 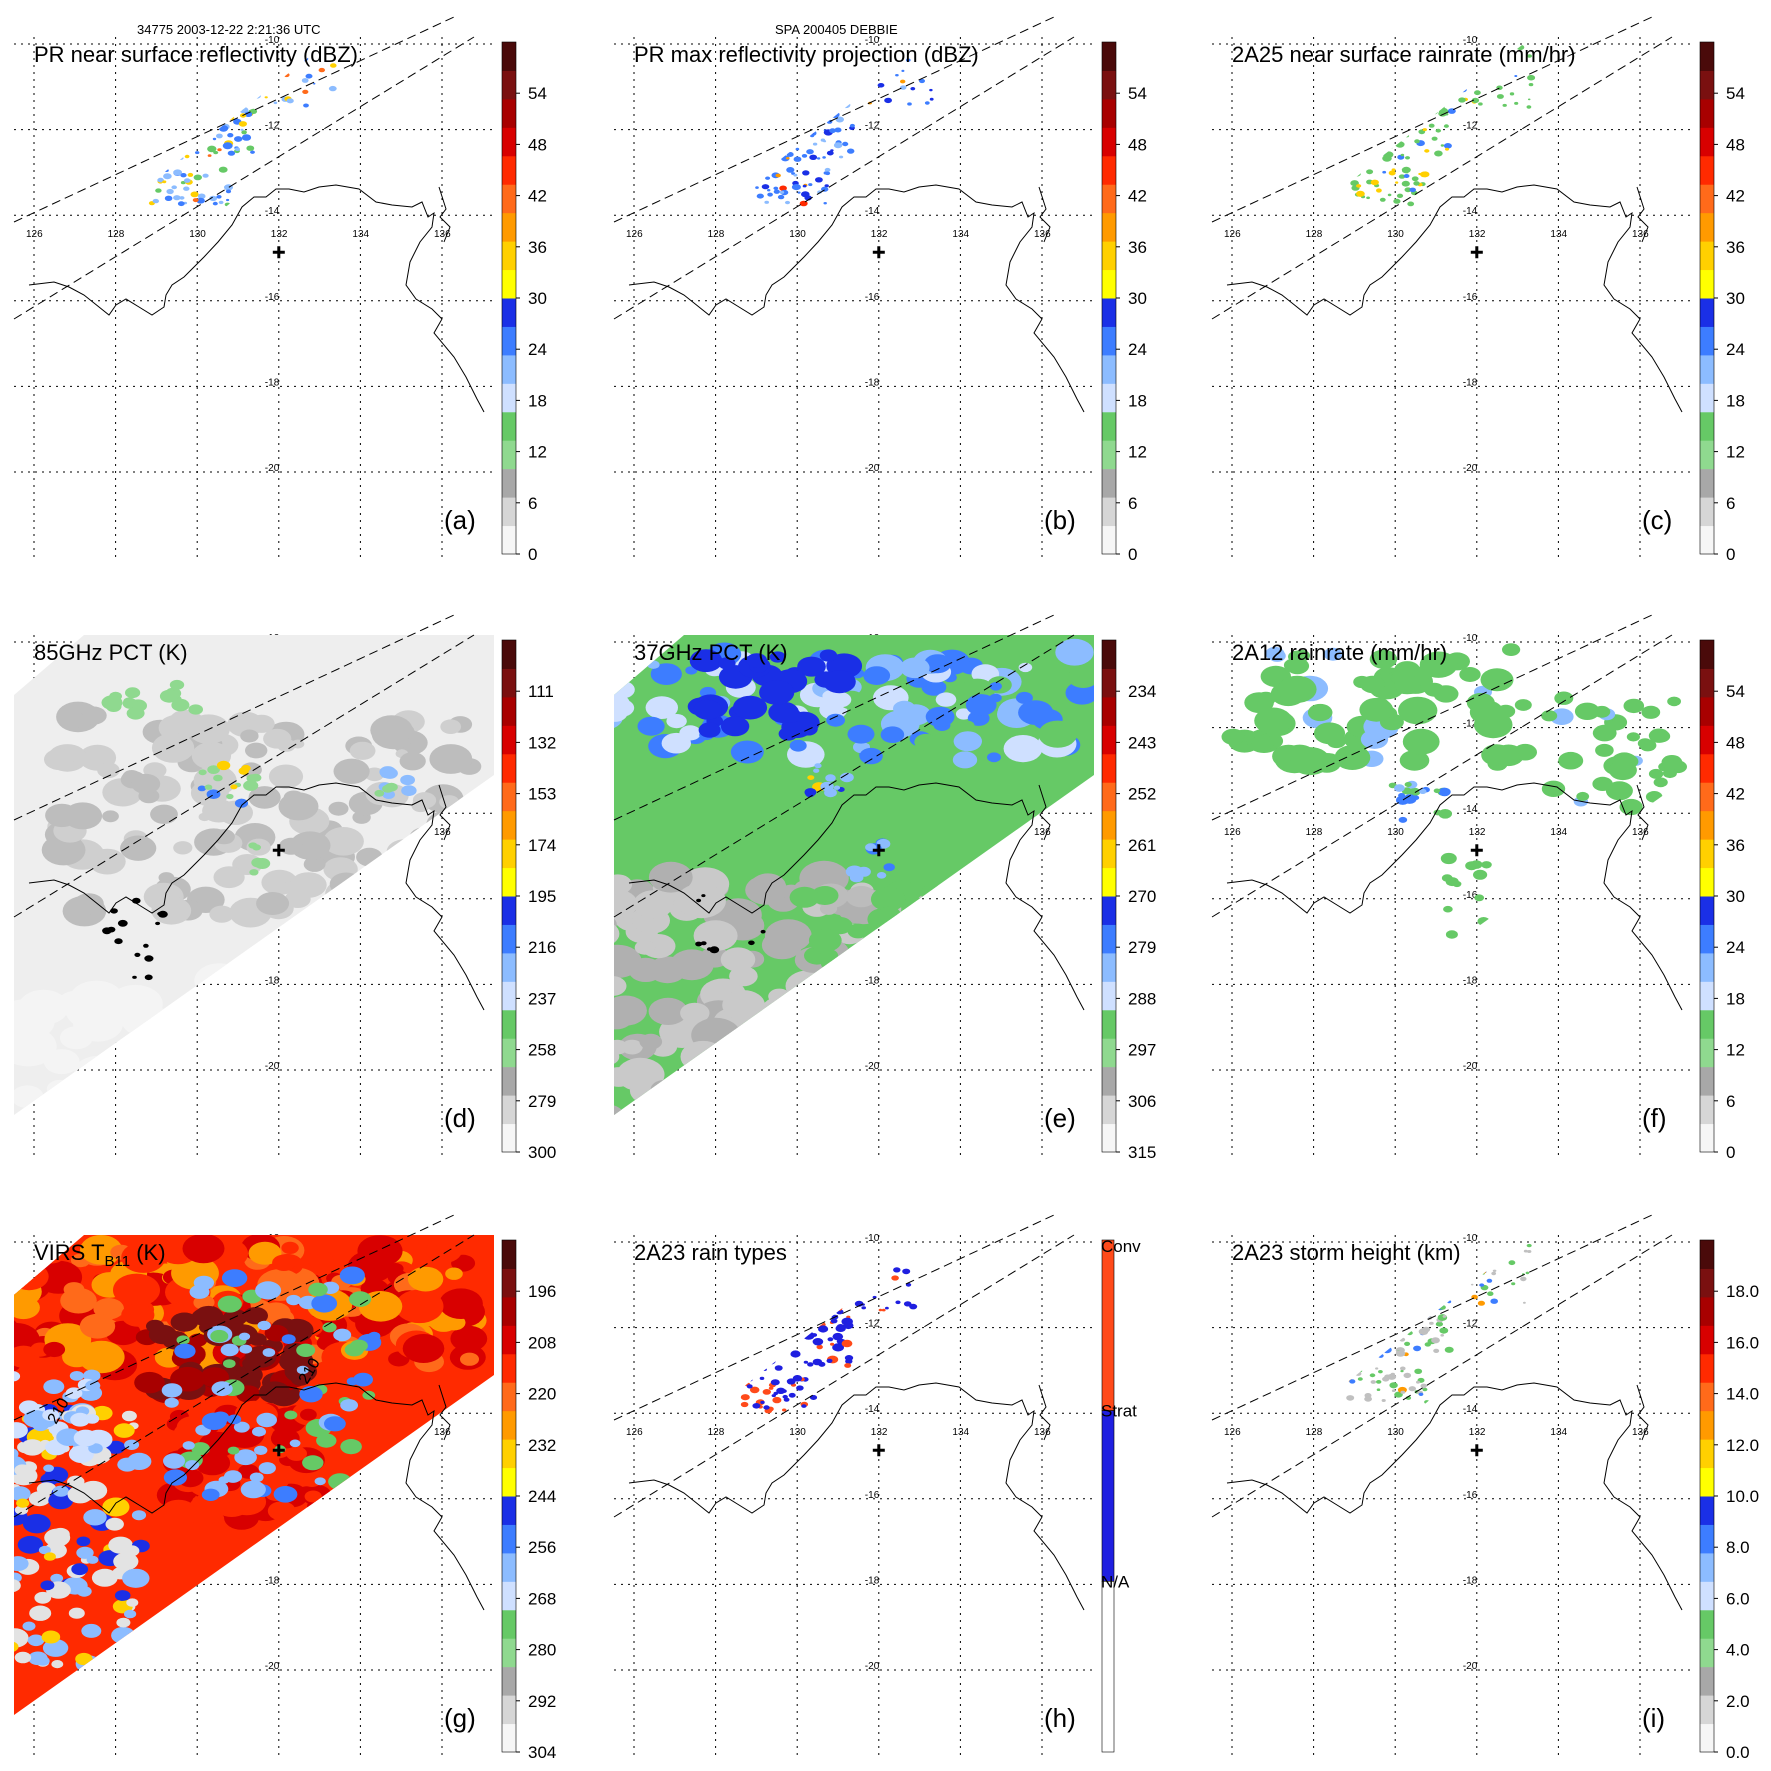 What do you see at coordinates (836, 29) in the screenshot?
I see `storm-name: SPA 200405 DEBBIE` at bounding box center [836, 29].